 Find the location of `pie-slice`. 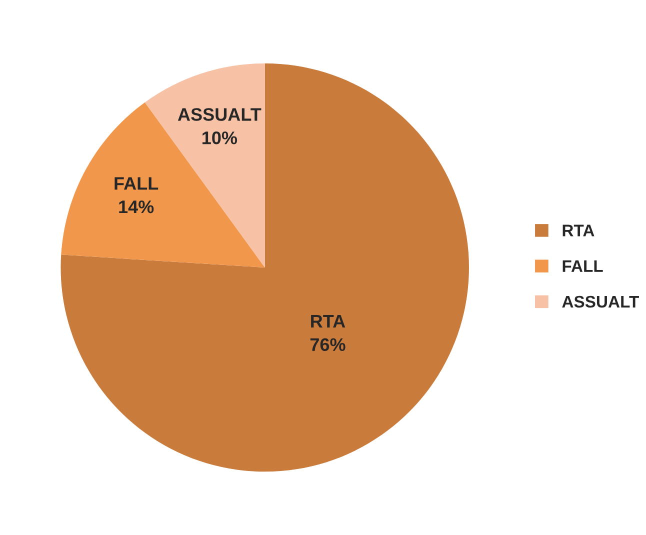

pie-slice is located at coordinates (163, 185).